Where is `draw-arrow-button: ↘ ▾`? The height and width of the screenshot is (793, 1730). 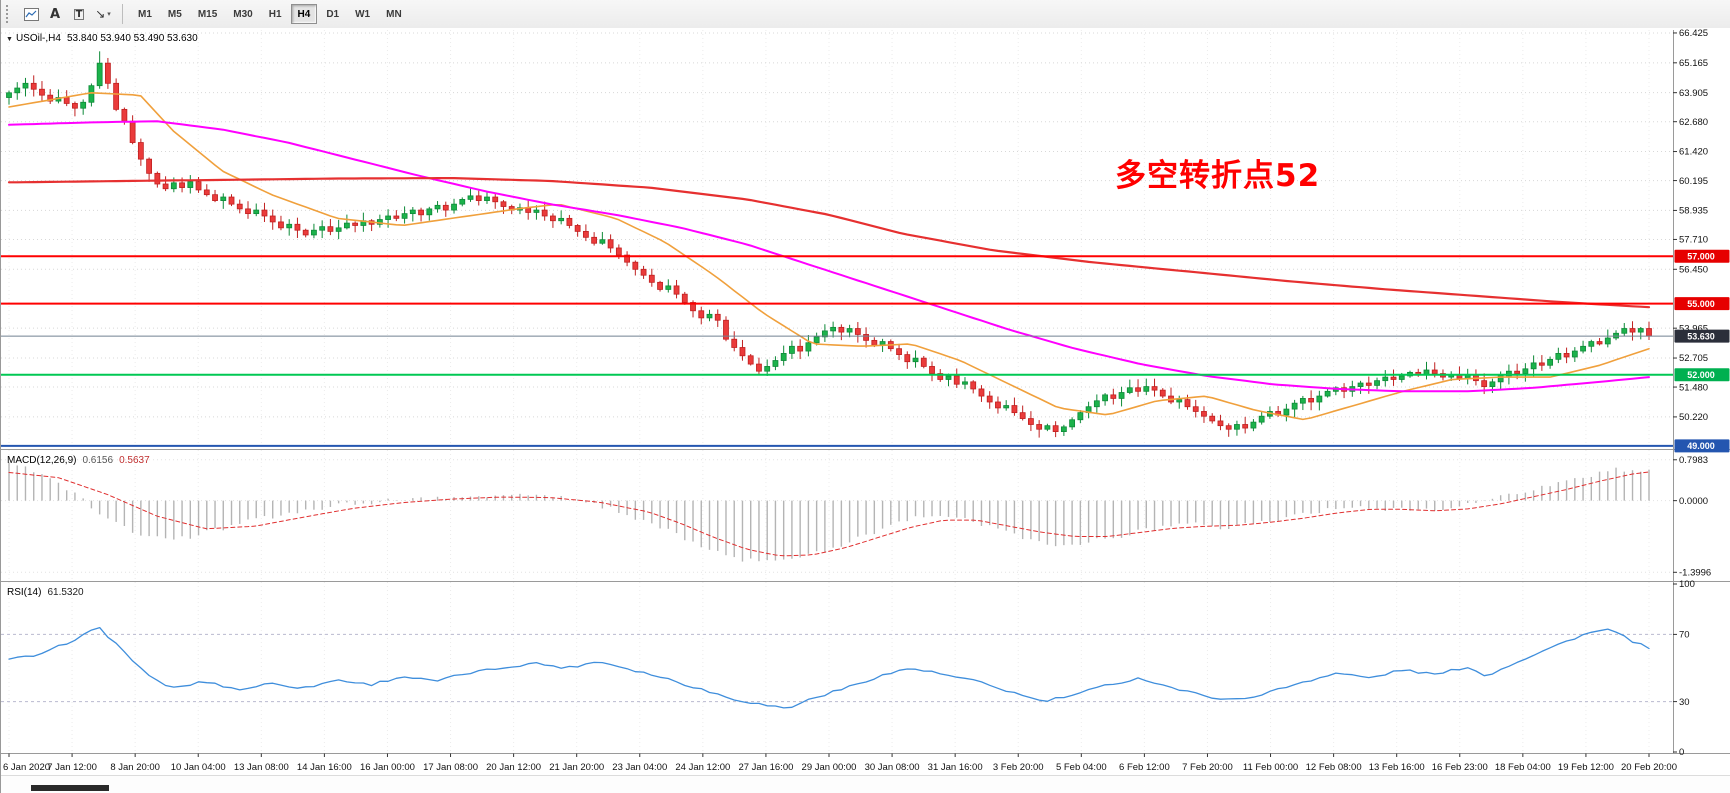 draw-arrow-button: ↘ ▾ is located at coordinates (103, 14).